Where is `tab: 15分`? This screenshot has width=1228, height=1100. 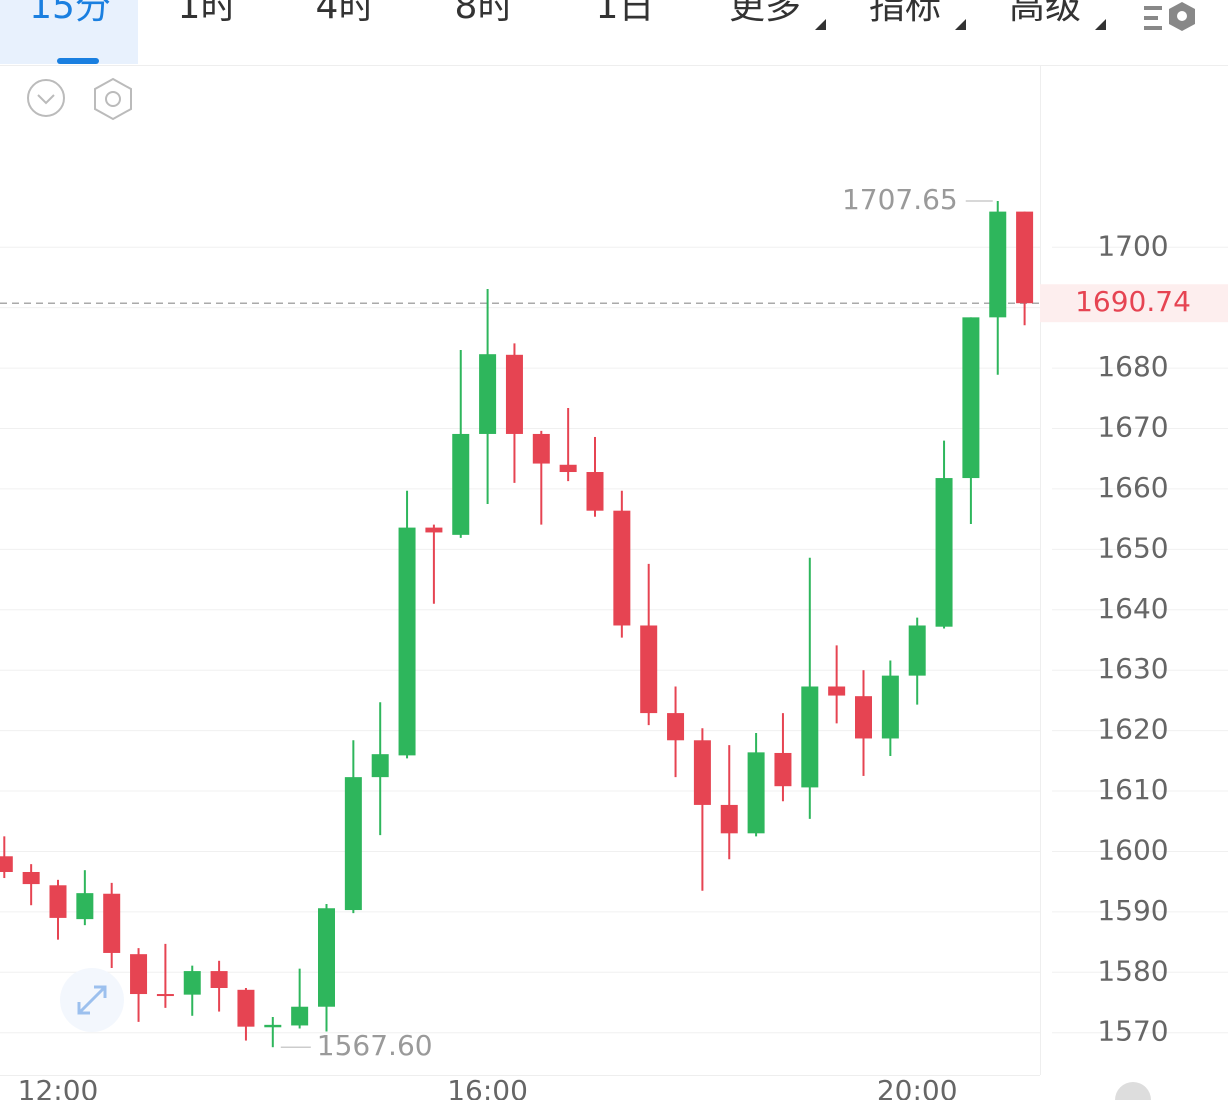
tab: 15分 is located at coordinates (70, 13).